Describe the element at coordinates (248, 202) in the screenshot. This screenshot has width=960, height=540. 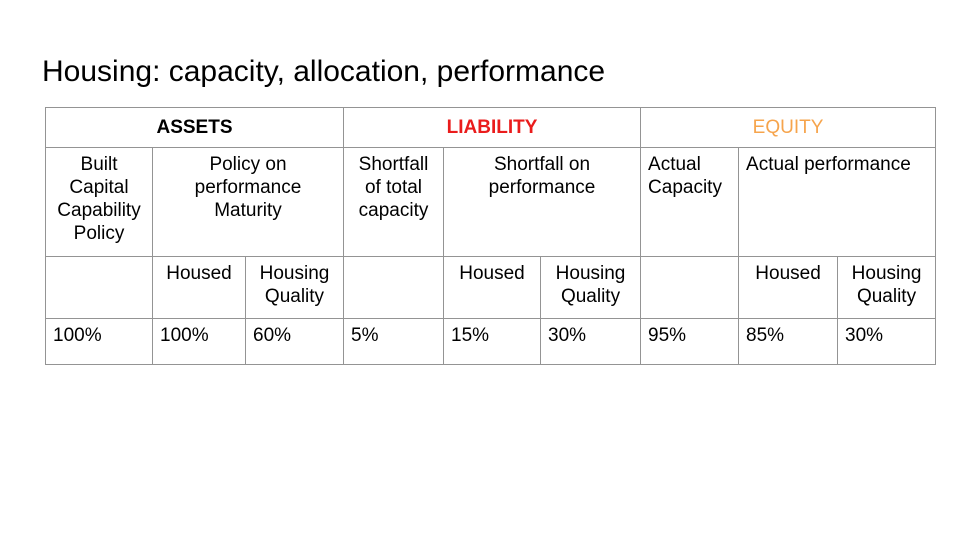
I see `category-cell-policy-performance: Policy on performance Maturity` at that location.